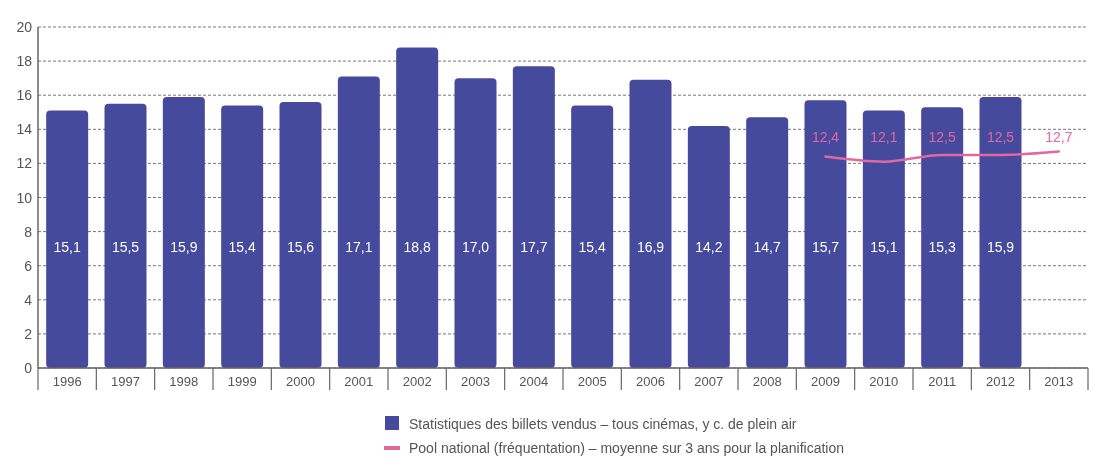  I want to click on x-tick-label: 2009, so click(825, 381).